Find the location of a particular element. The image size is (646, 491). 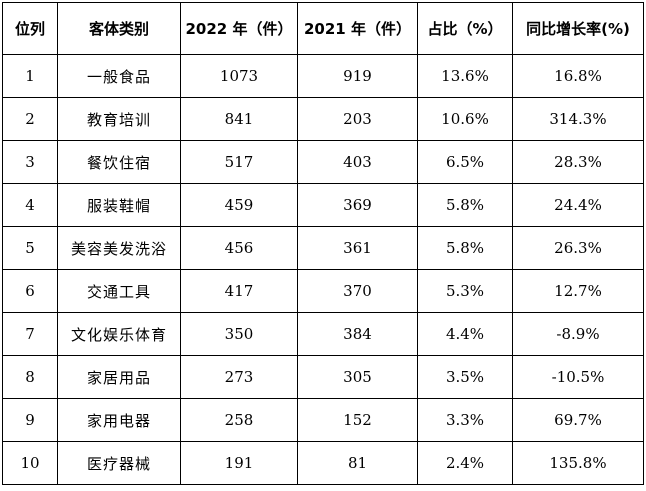

category-cell: 医疗器械 is located at coordinates (119, 463).